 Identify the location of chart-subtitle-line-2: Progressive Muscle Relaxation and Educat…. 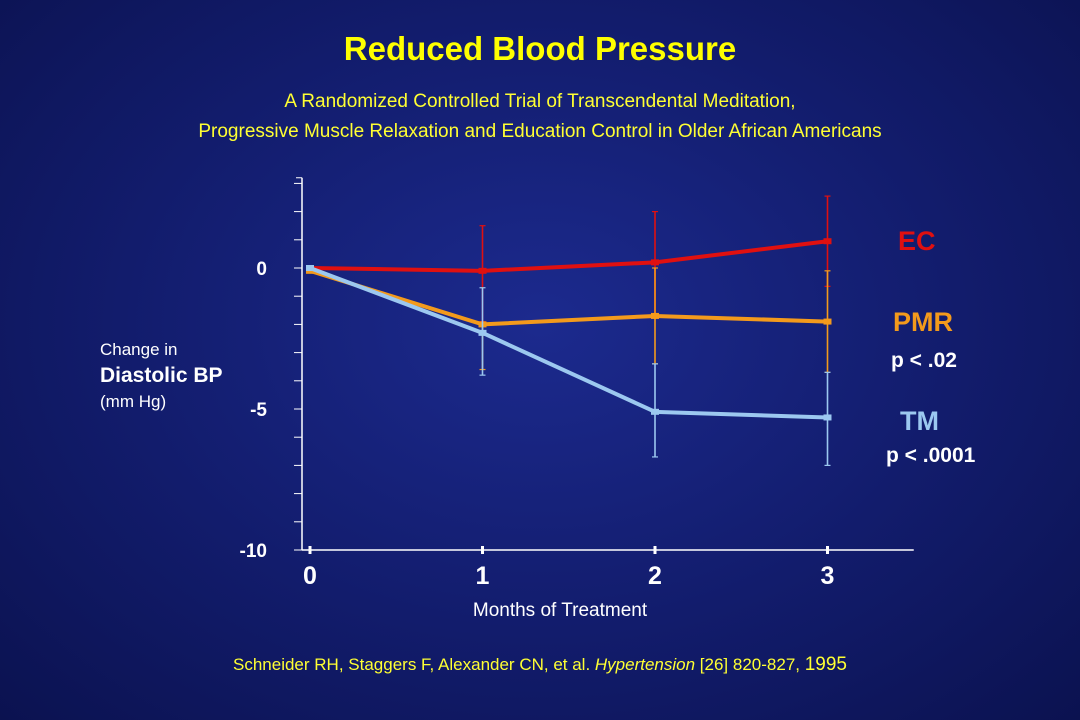
(540, 131).